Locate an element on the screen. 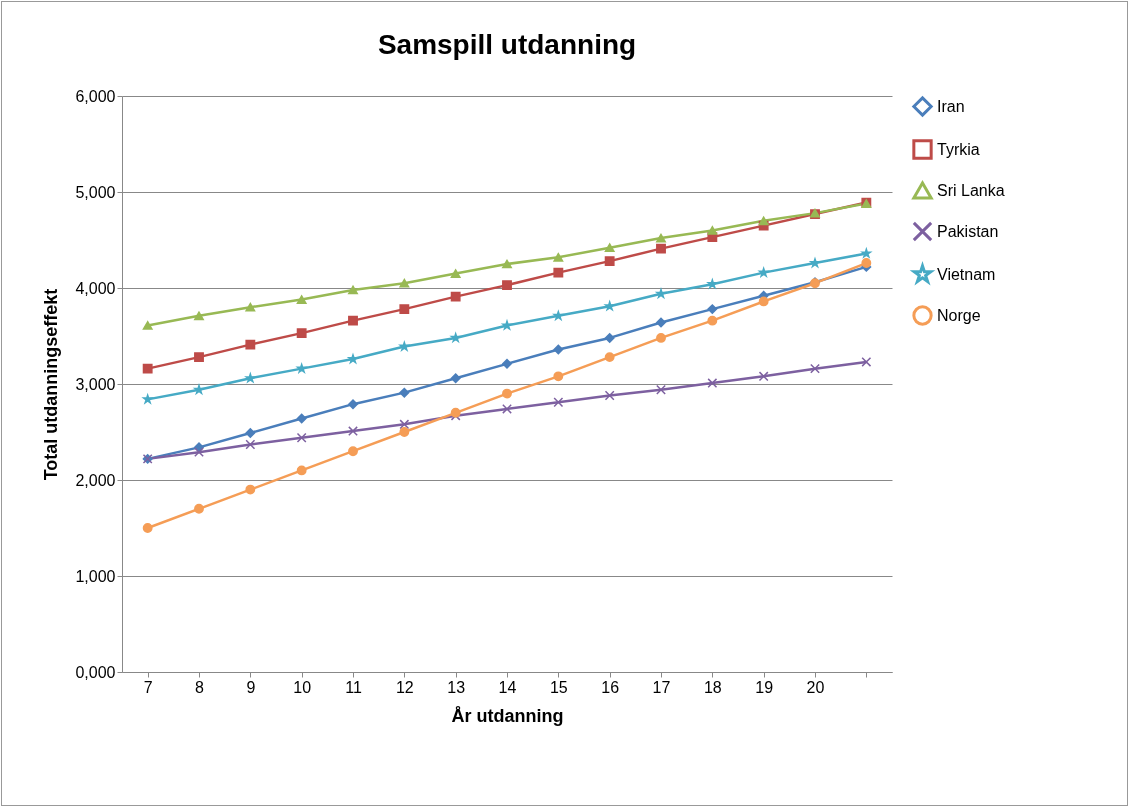 This screenshot has height=809, width=1131. legend-label: Tyrkia is located at coordinates (958, 149).